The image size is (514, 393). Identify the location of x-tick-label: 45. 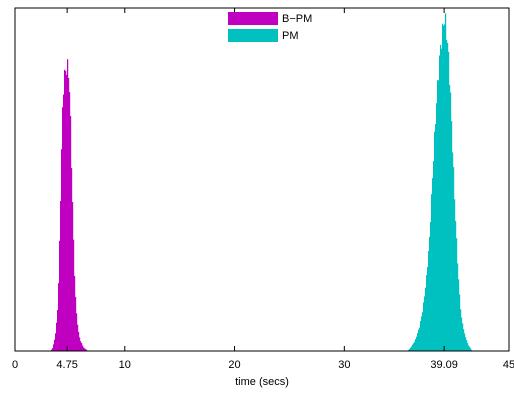
(508, 365).